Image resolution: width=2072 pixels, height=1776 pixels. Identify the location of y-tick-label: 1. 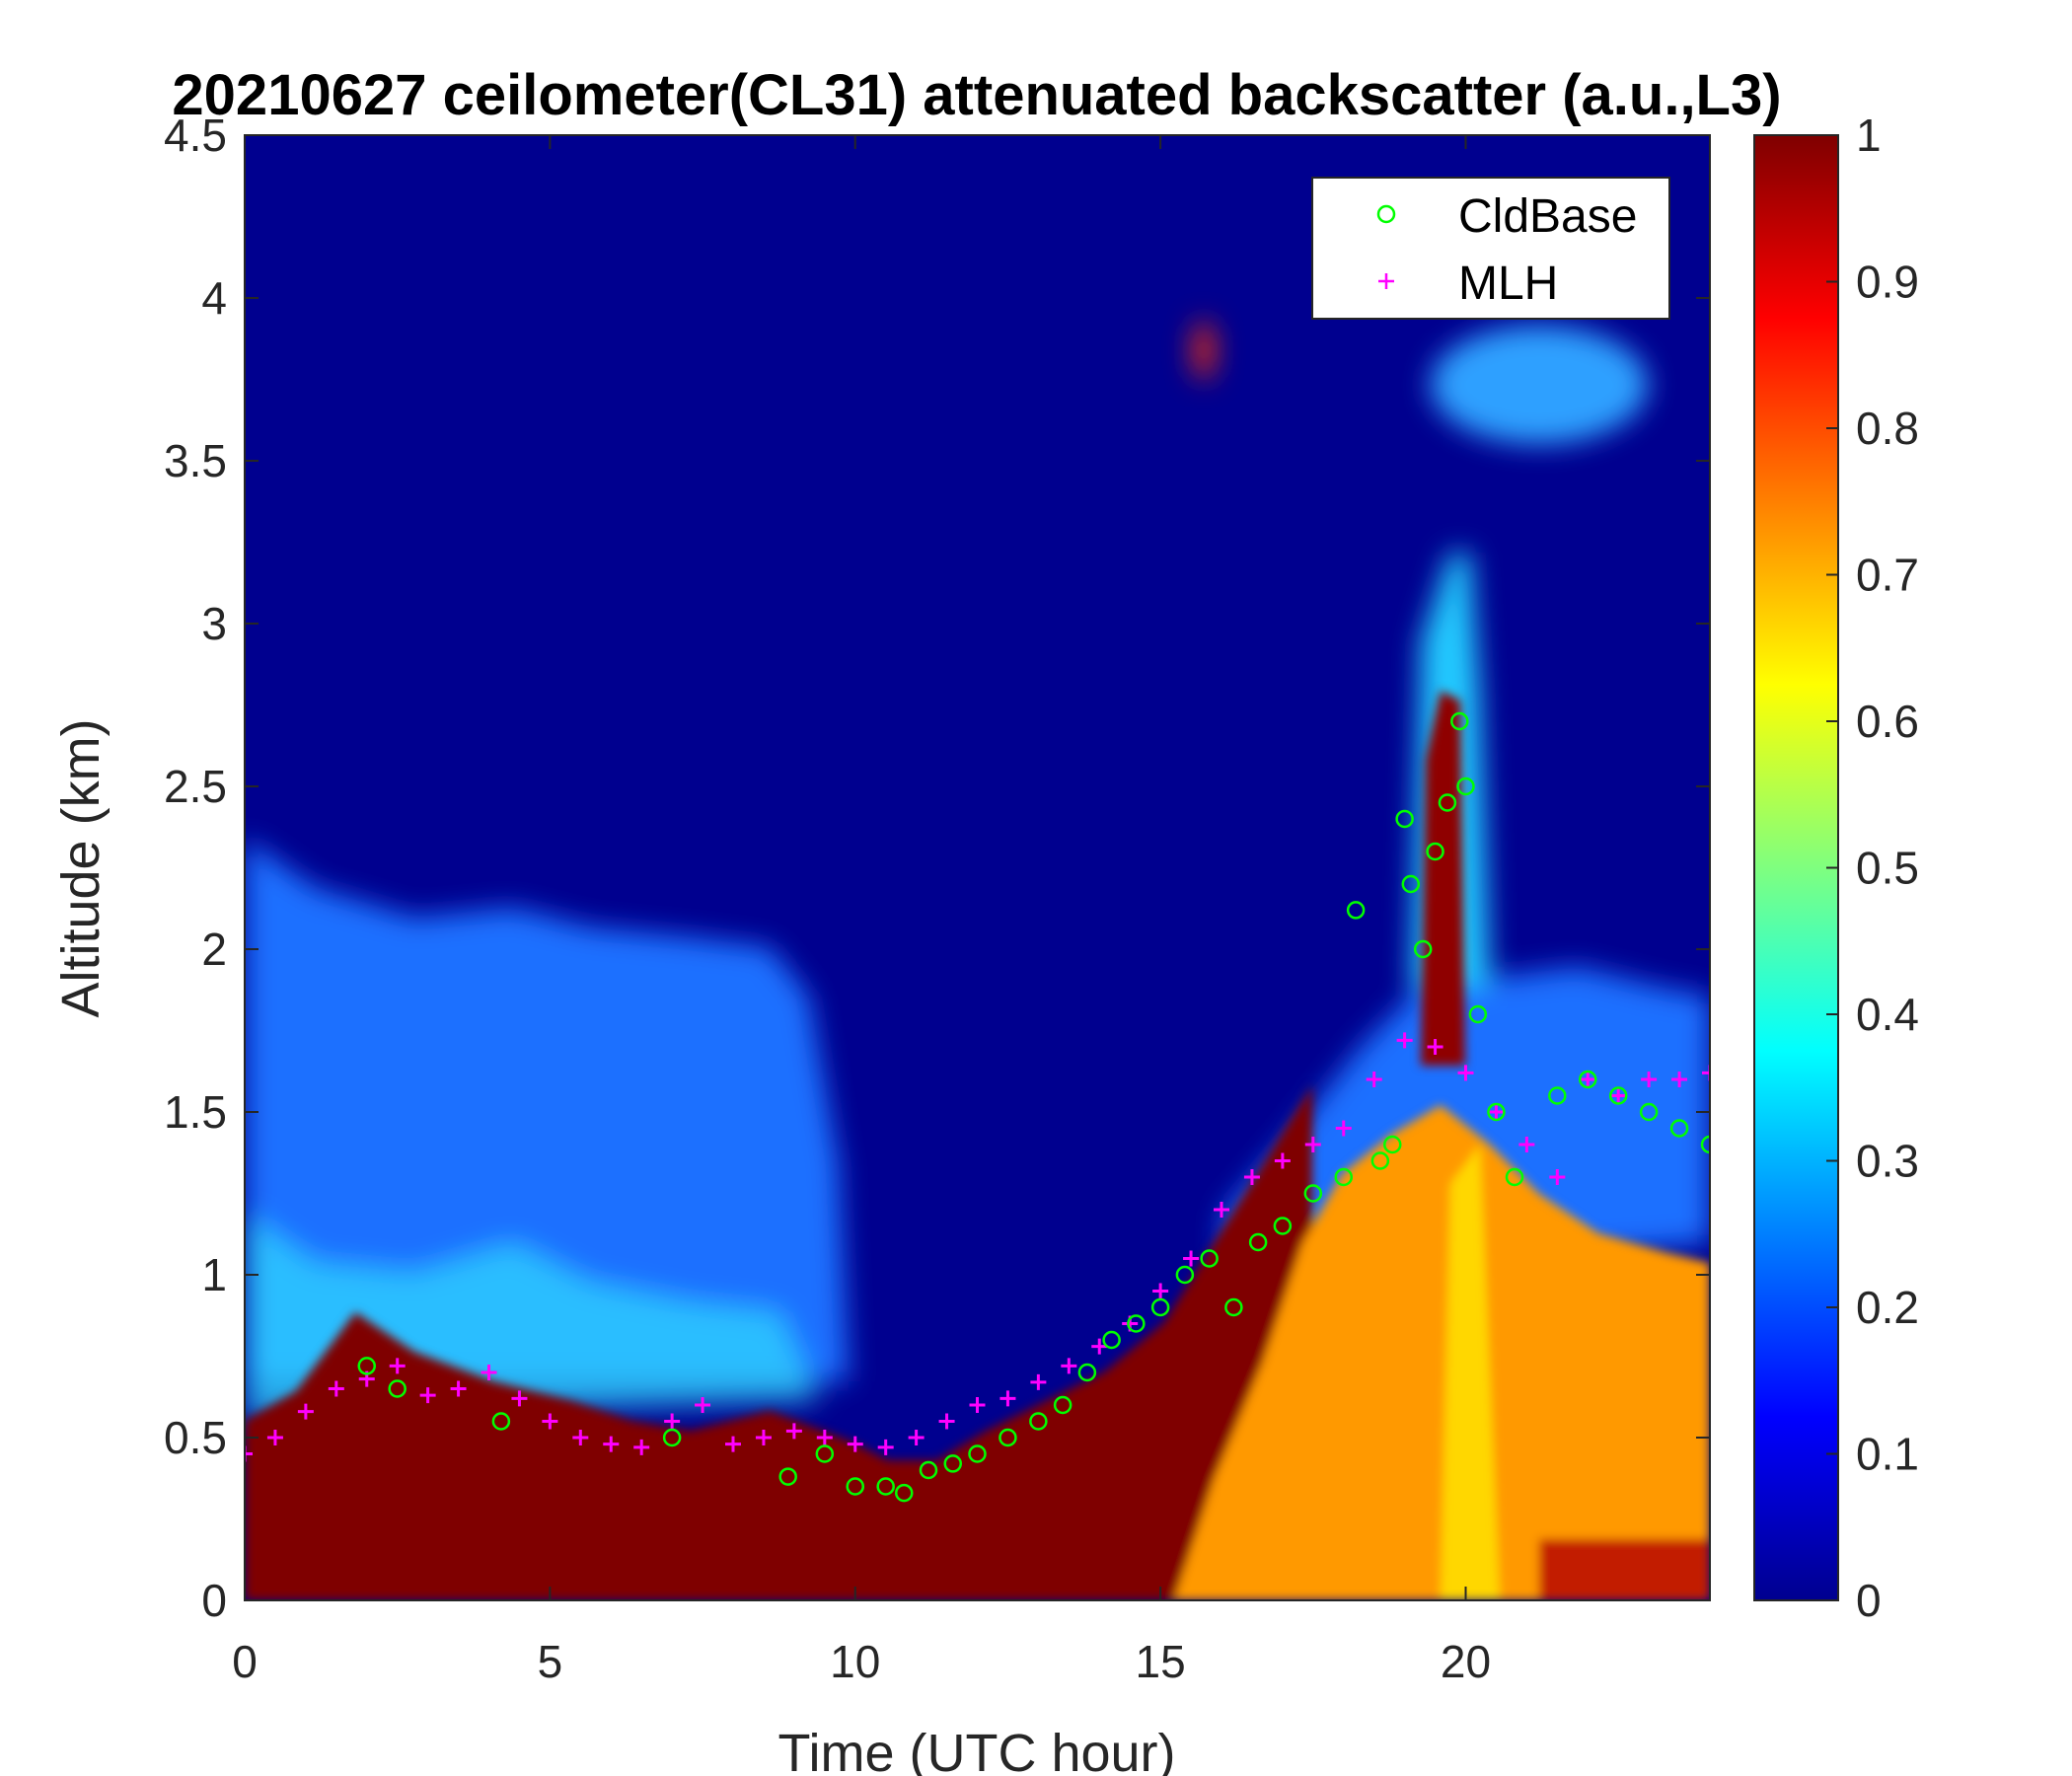
(214, 1275).